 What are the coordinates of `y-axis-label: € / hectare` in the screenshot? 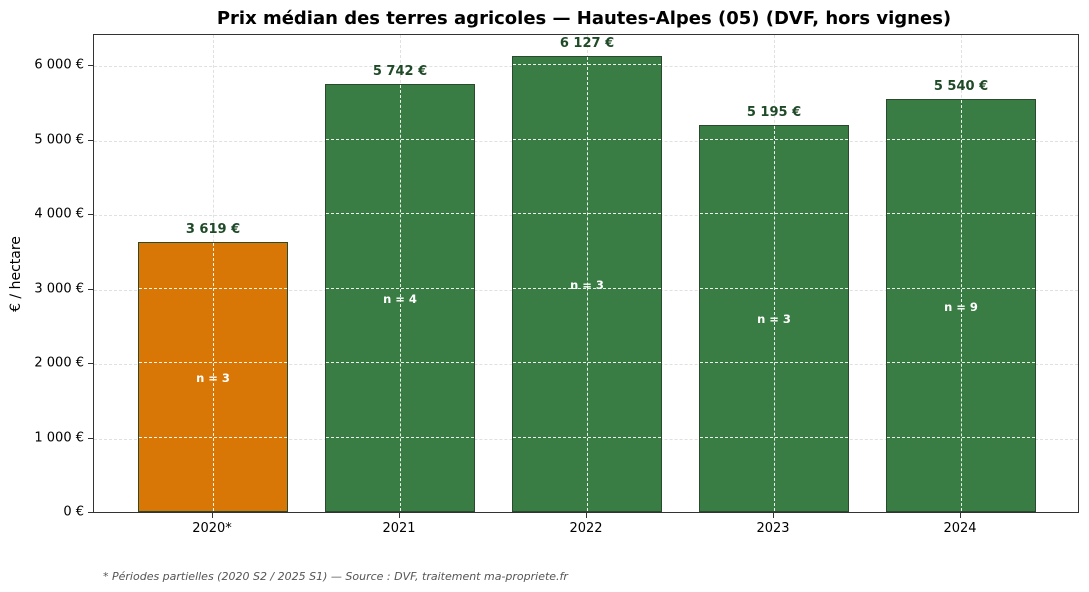 It's located at (16, 274).